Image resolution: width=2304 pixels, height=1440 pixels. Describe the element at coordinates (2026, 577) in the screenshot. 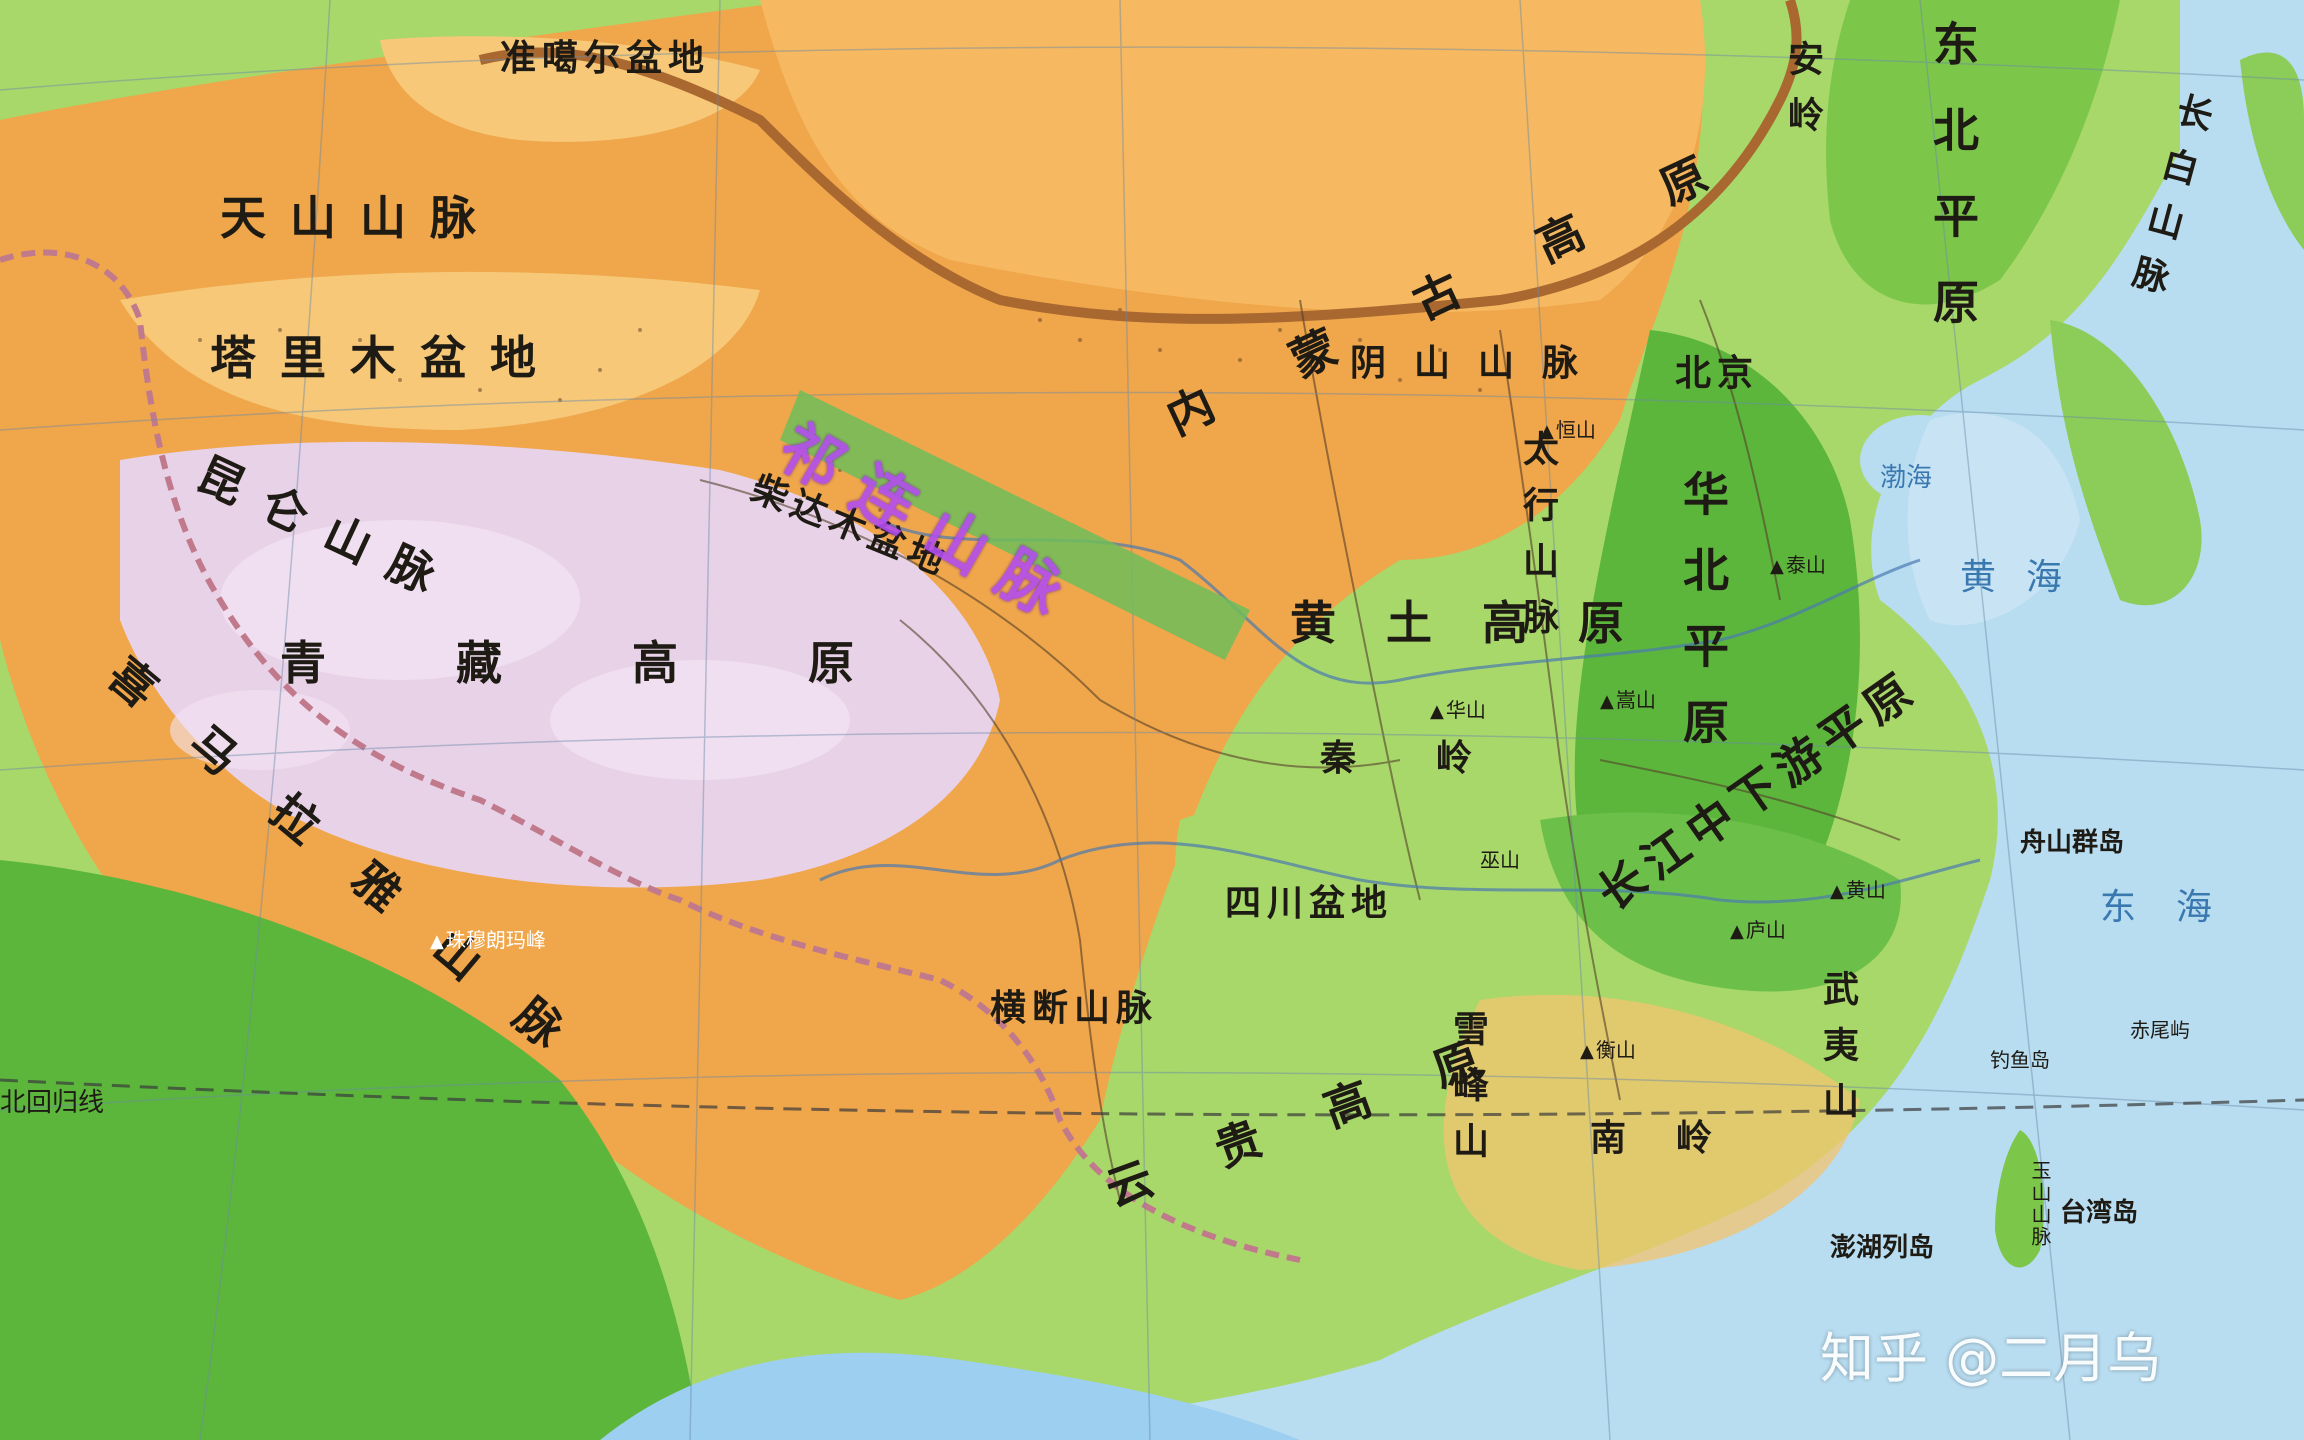

I see `label-yellow-sea: 黄海` at that location.